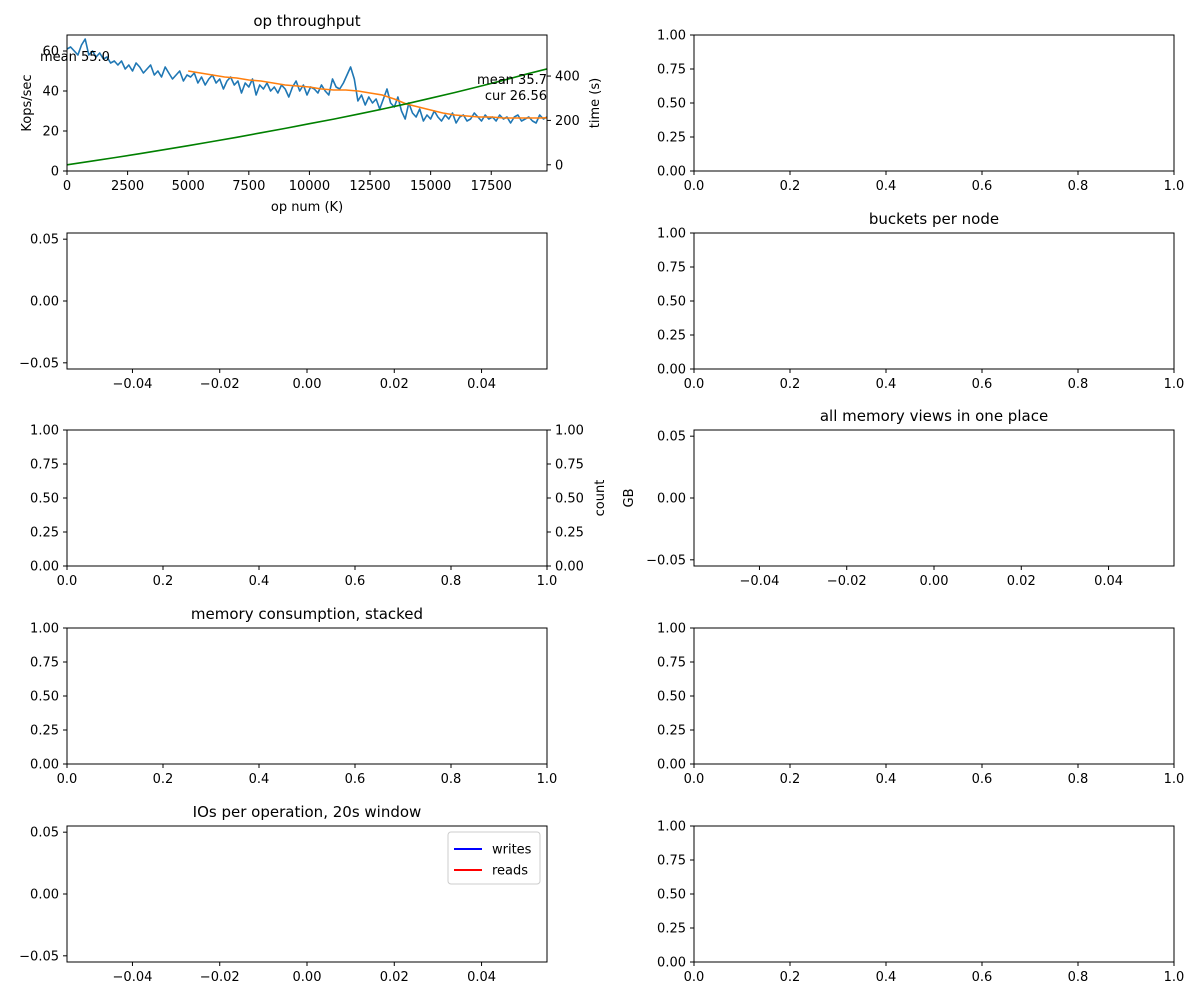  I want to click on x-tick-label: 15000, so click(430, 186).